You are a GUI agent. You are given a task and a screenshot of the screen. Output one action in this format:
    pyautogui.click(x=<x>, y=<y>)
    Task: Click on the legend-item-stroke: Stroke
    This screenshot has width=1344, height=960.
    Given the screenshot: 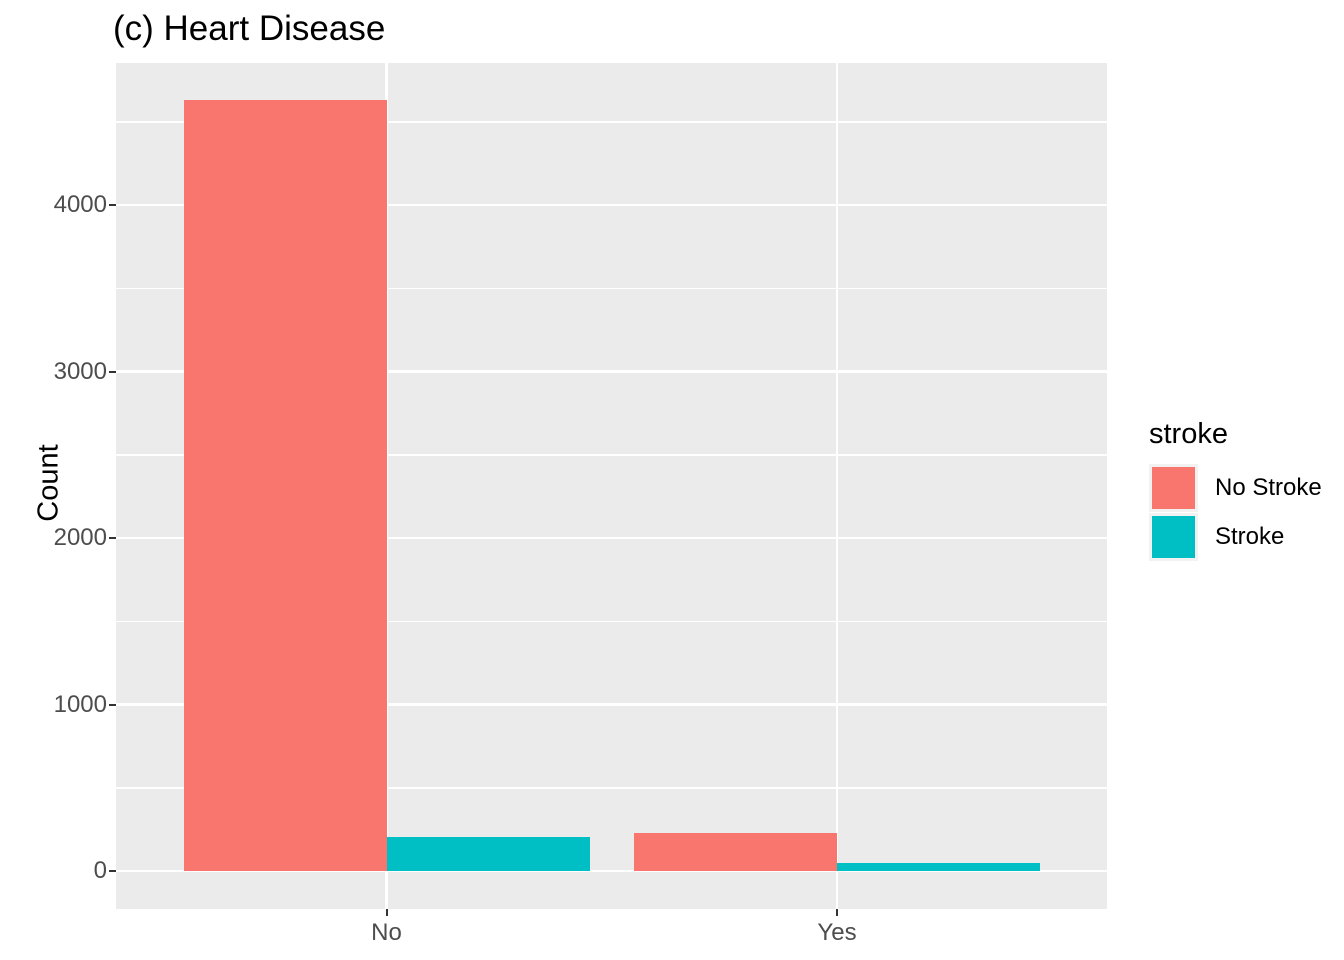 What is the action you would take?
    pyautogui.click(x=1235, y=537)
    